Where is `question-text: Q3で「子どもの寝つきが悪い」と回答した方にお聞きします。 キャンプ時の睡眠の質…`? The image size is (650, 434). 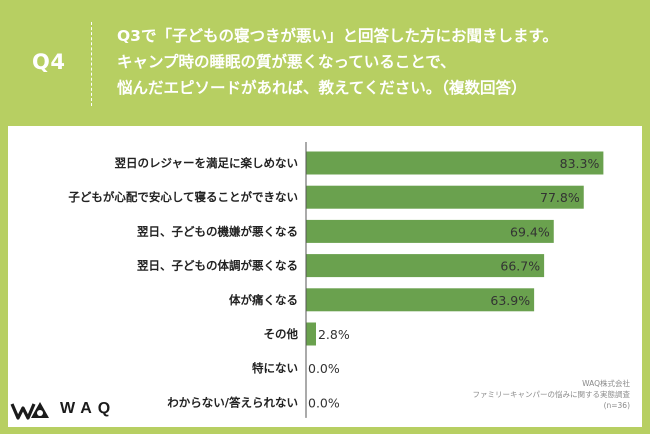
question-text: Q3で「子どもの寝つきが悪い」と回答した方にお聞きします。 キャンプ時の睡眠の質… is located at coordinates (379, 62).